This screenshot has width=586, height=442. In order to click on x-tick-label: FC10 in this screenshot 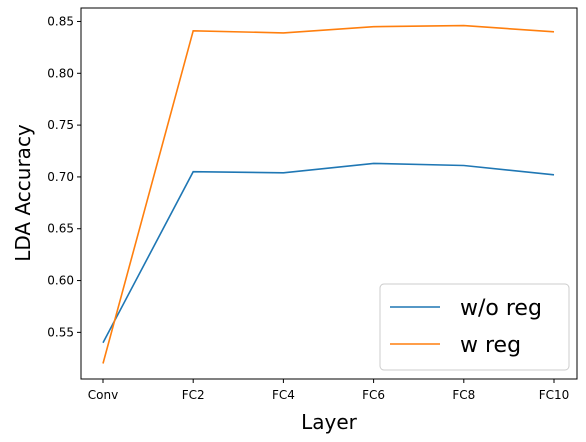, I will do `click(554, 395)`.